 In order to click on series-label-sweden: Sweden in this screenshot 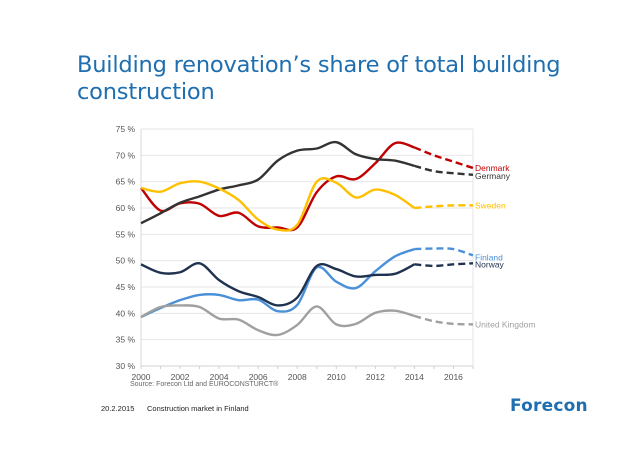, I will do `click(490, 205)`.